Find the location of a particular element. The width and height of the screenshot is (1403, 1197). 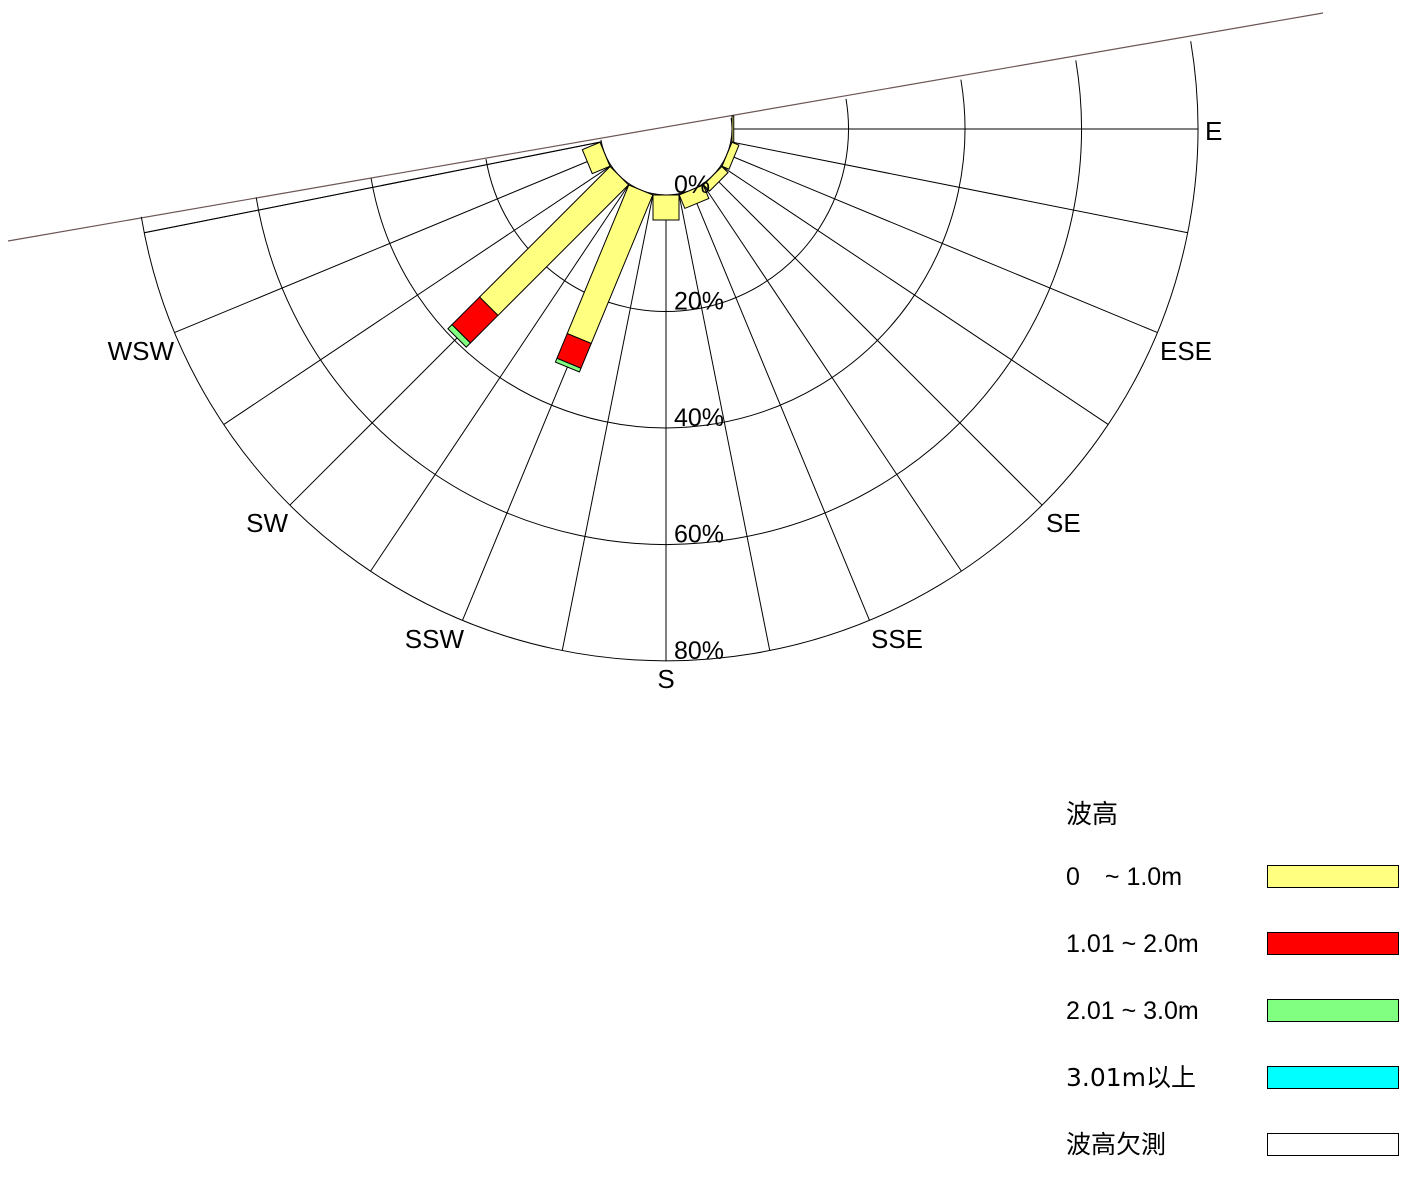

direction-label: S is located at coordinates (665, 679).